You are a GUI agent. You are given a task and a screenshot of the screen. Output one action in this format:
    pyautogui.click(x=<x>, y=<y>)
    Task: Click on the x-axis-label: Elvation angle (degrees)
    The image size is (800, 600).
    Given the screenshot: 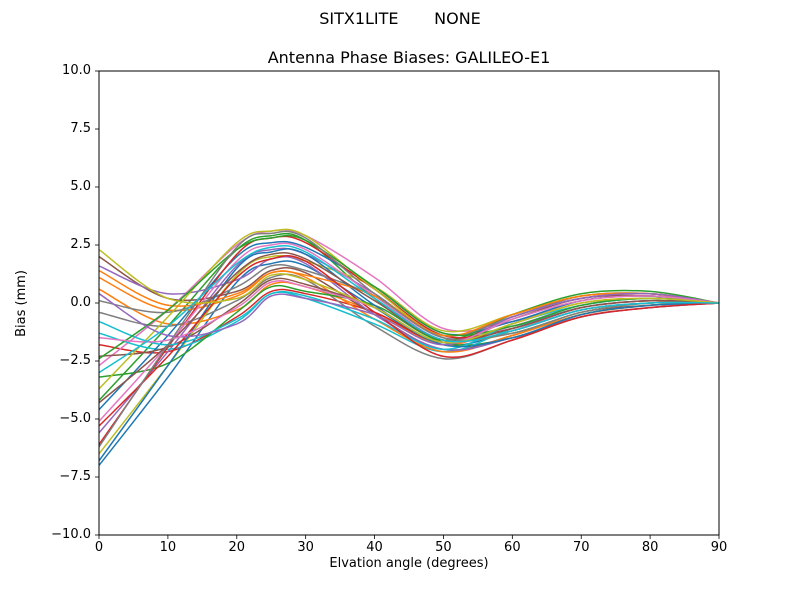 What is the action you would take?
    pyautogui.click(x=409, y=563)
    